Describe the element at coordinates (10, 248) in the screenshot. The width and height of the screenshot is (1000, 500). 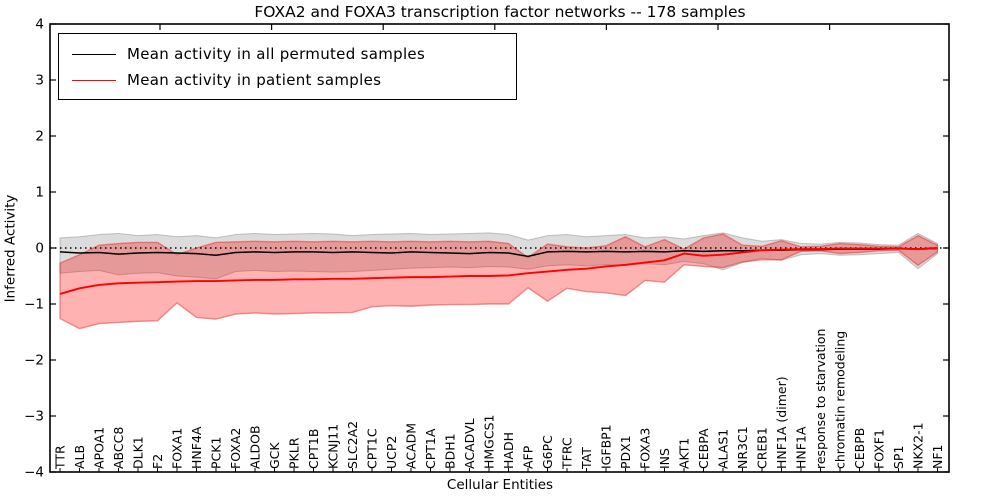
I see `y-axis-label: Inferred Activity` at that location.